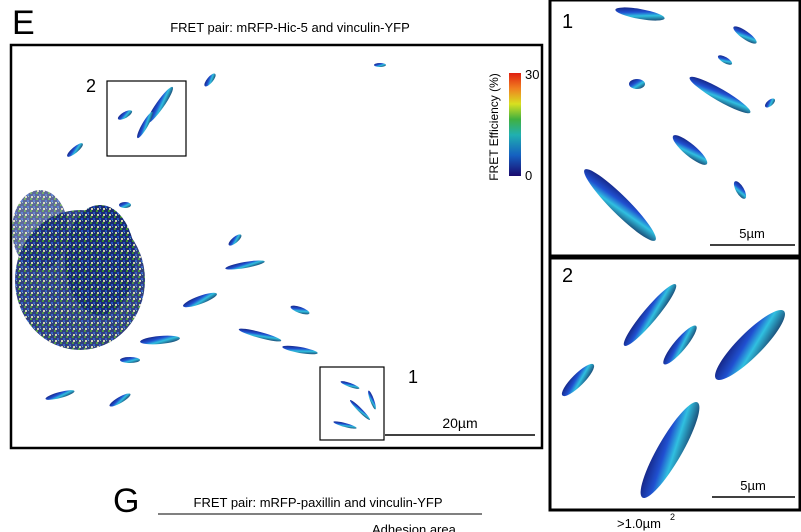 Image resolution: width=801 pixels, height=532 pixels. Describe the element at coordinates (459, 423) in the screenshot. I see `scale-bar-label: 20µm` at that location.